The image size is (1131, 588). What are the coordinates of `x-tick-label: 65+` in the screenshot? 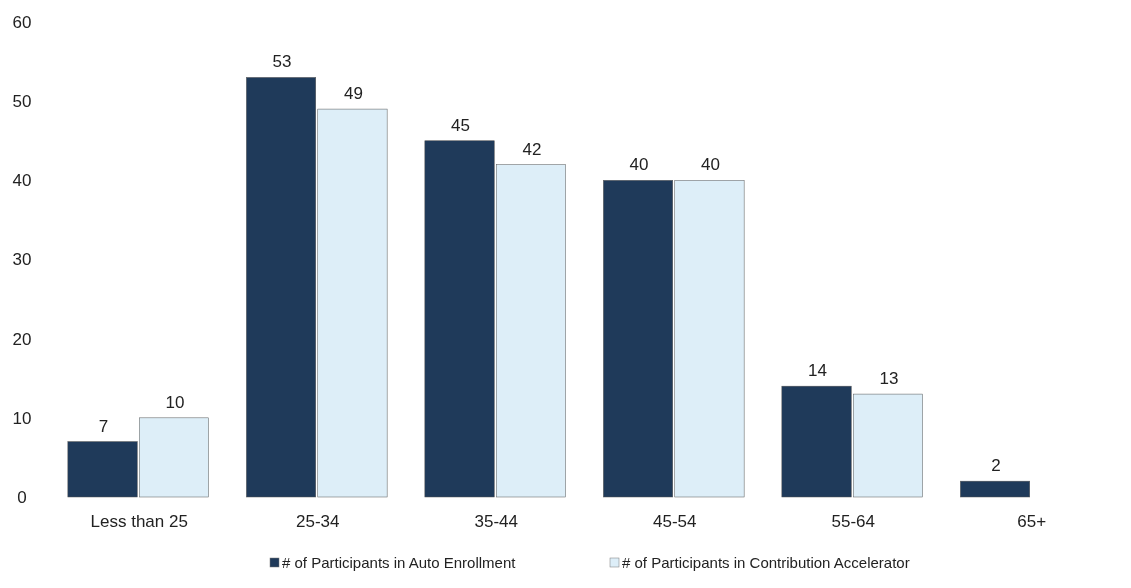 It's located at (1032, 521).